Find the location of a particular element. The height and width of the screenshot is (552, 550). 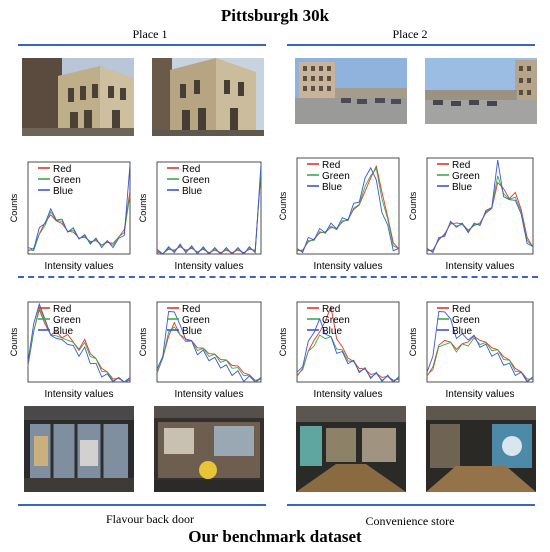

histogram-benchmark-left-b: Red Green Blue Counts Intensity values is located at coordinates (201, 347).